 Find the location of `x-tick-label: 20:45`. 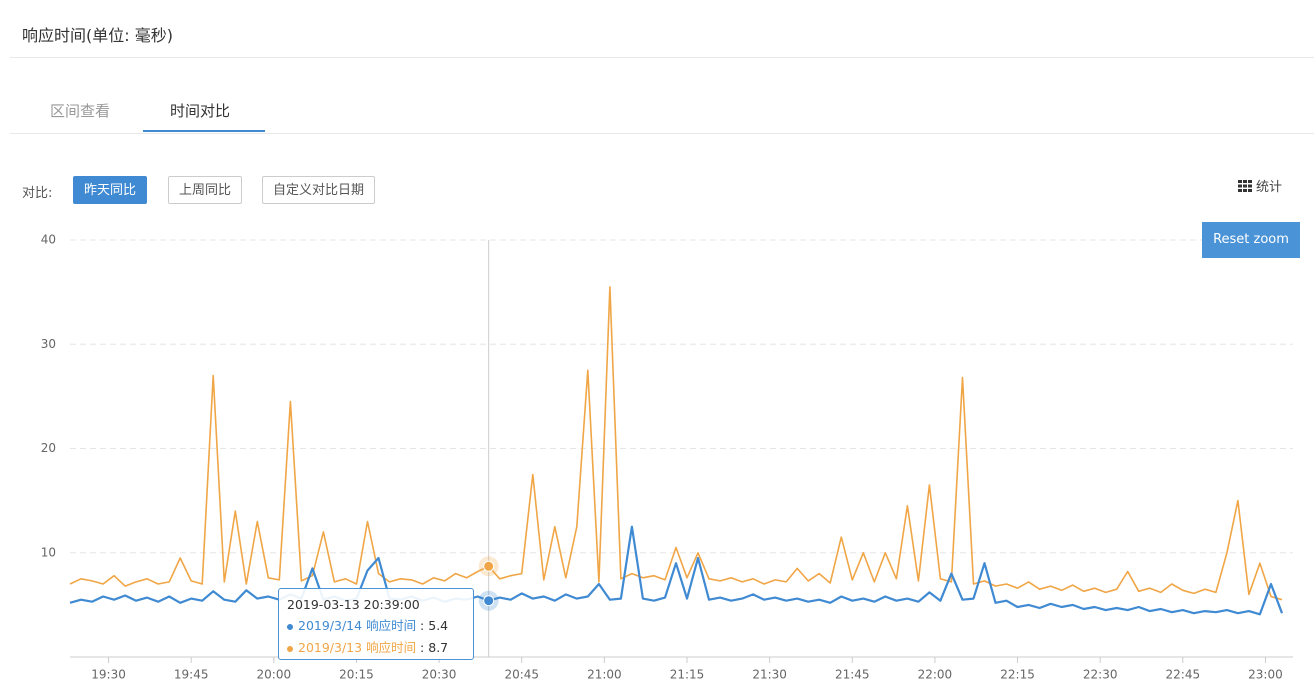

x-tick-label: 20:45 is located at coordinates (521, 675).